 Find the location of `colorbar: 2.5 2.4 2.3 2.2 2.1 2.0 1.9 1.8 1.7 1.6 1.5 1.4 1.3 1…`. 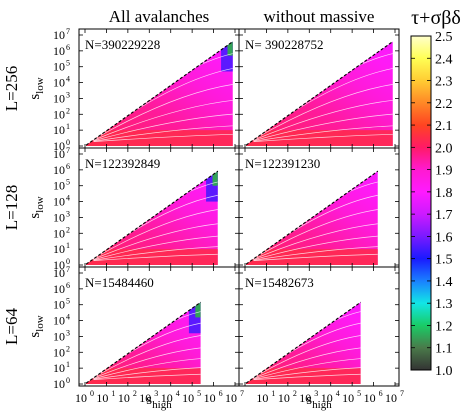

colorbar: 2.5 2.4 2.3 2.2 2.1 2.0 1.9 1.8 1.7 1.6 1.5 1.4 1.3 1… is located at coordinates (431, 204).